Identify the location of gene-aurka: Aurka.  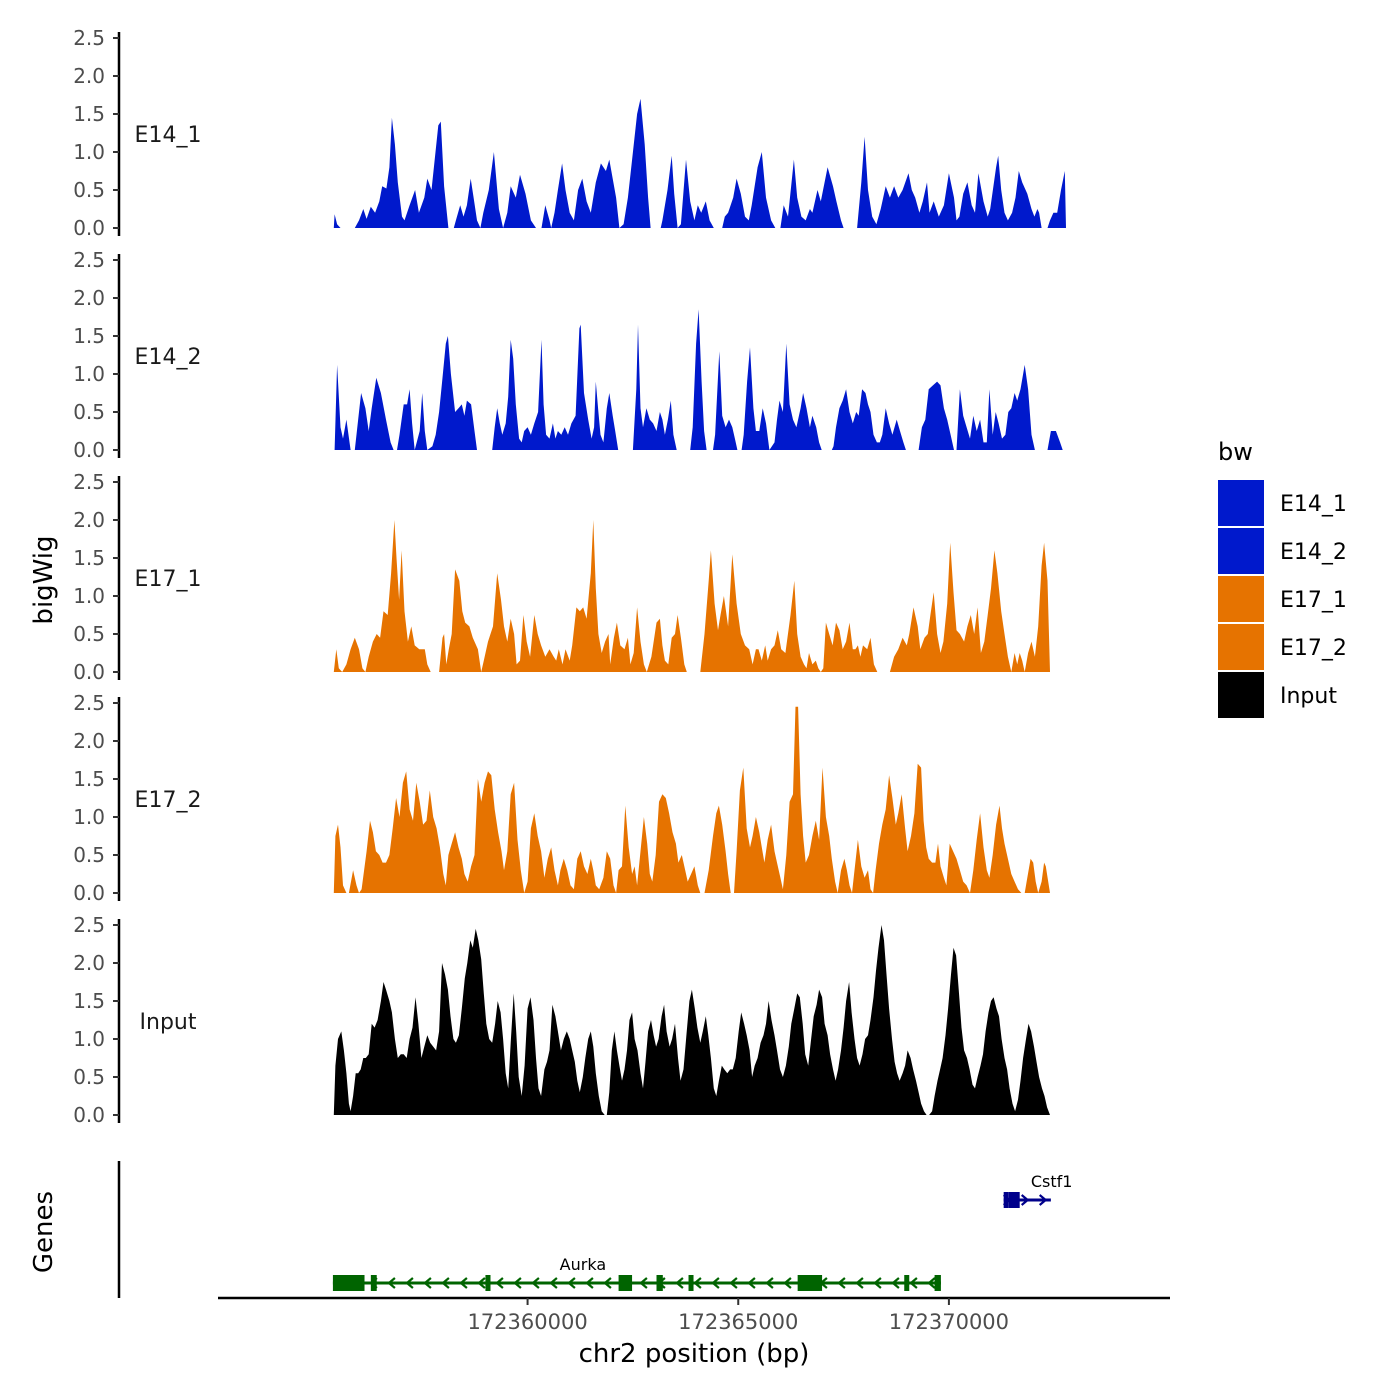
(636, 1273).